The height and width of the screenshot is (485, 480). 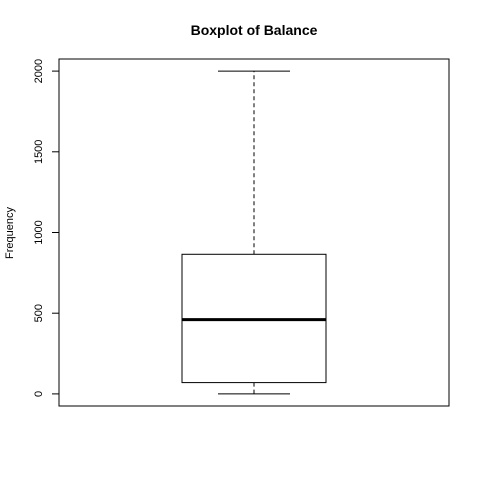 I want to click on y-tick-label-1500: 1500, so click(x=39, y=152).